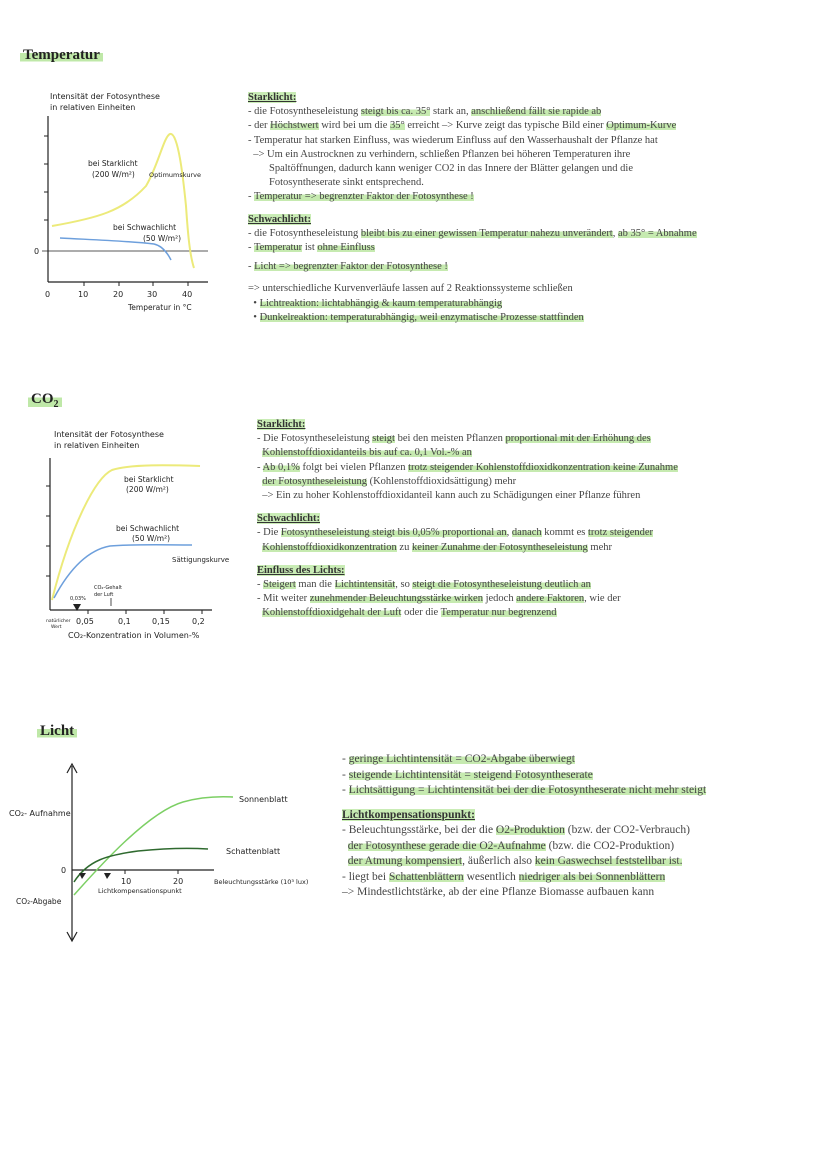 The image size is (828, 1171). What do you see at coordinates (578, 439) in the screenshot?
I see `highlighted-text: proportional mit der Erhöhung des` at bounding box center [578, 439].